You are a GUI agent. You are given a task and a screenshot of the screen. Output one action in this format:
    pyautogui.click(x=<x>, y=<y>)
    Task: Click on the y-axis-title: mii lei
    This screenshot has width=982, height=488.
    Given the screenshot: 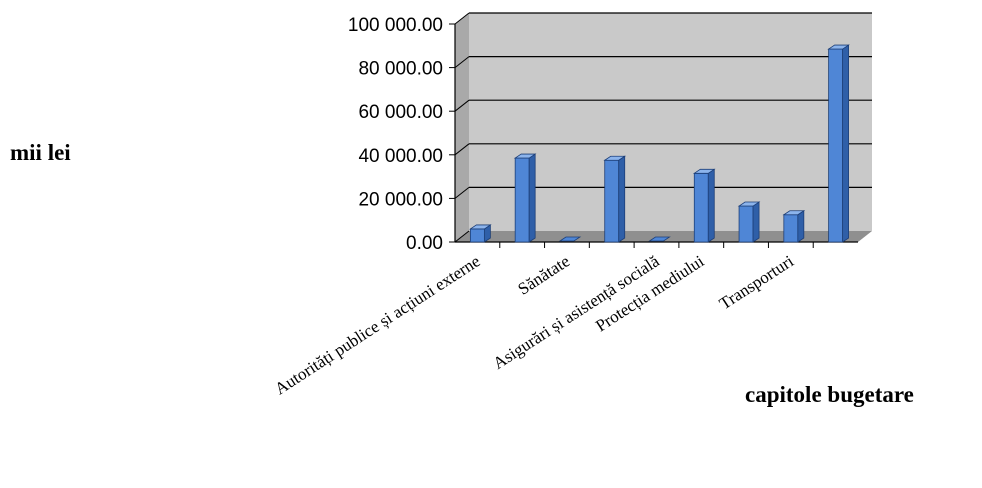 What is the action you would take?
    pyautogui.click(x=40, y=152)
    